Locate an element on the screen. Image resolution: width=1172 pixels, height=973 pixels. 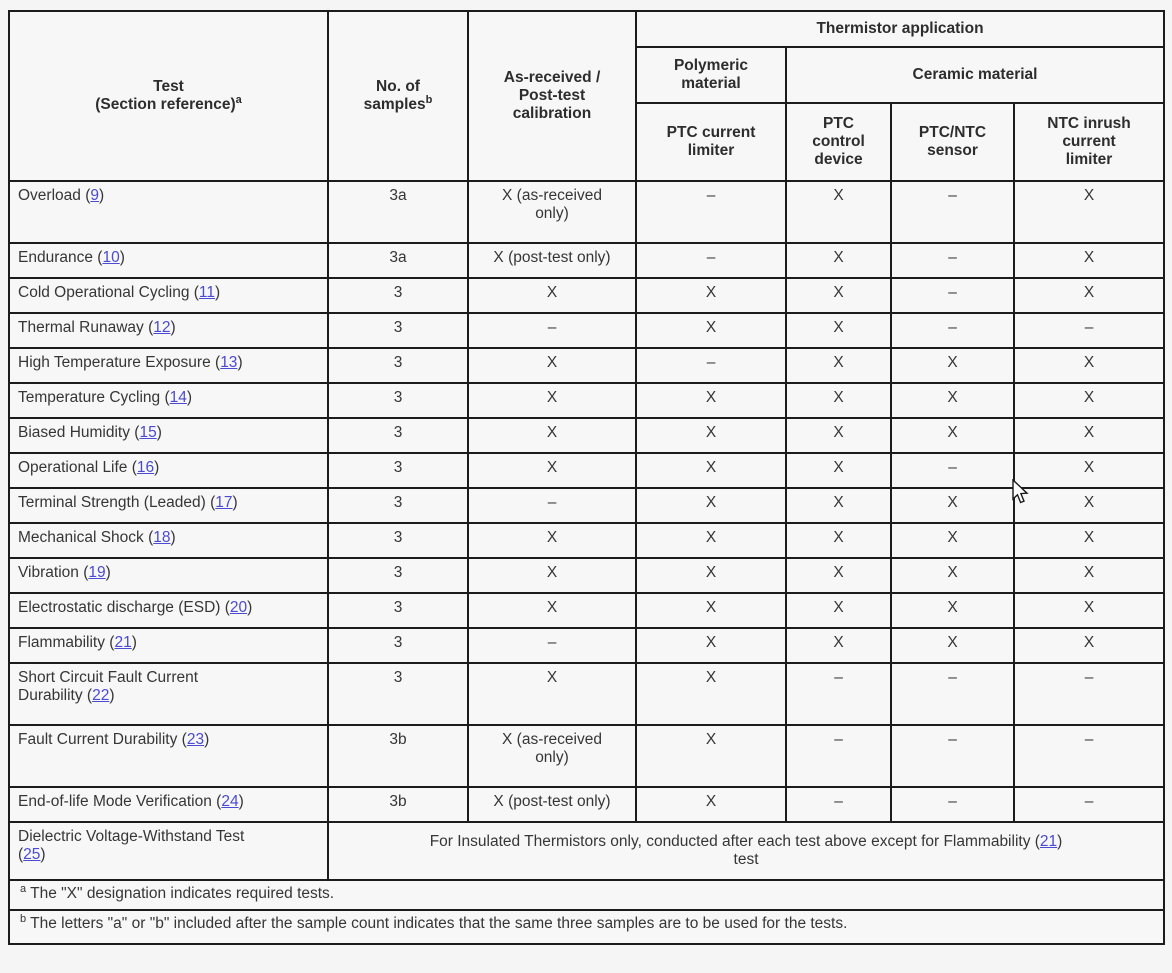
col-header-ptc-current-limiter-label: PTC current limiter is located at coordinates (711, 141).